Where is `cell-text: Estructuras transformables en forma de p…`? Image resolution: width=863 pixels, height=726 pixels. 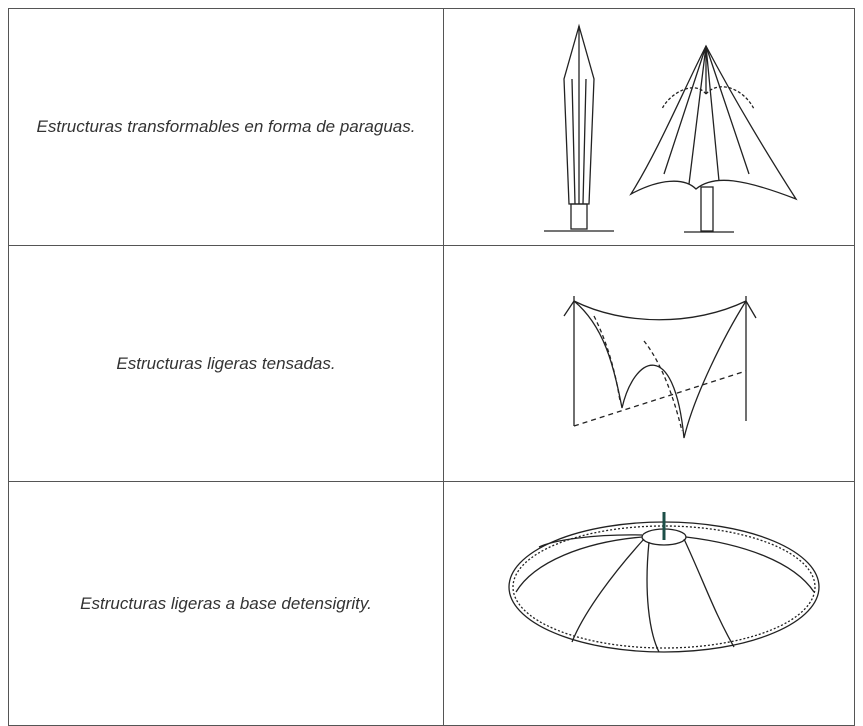
cell-text: Estructuras transformables en forma de p… is located at coordinates (226, 126).